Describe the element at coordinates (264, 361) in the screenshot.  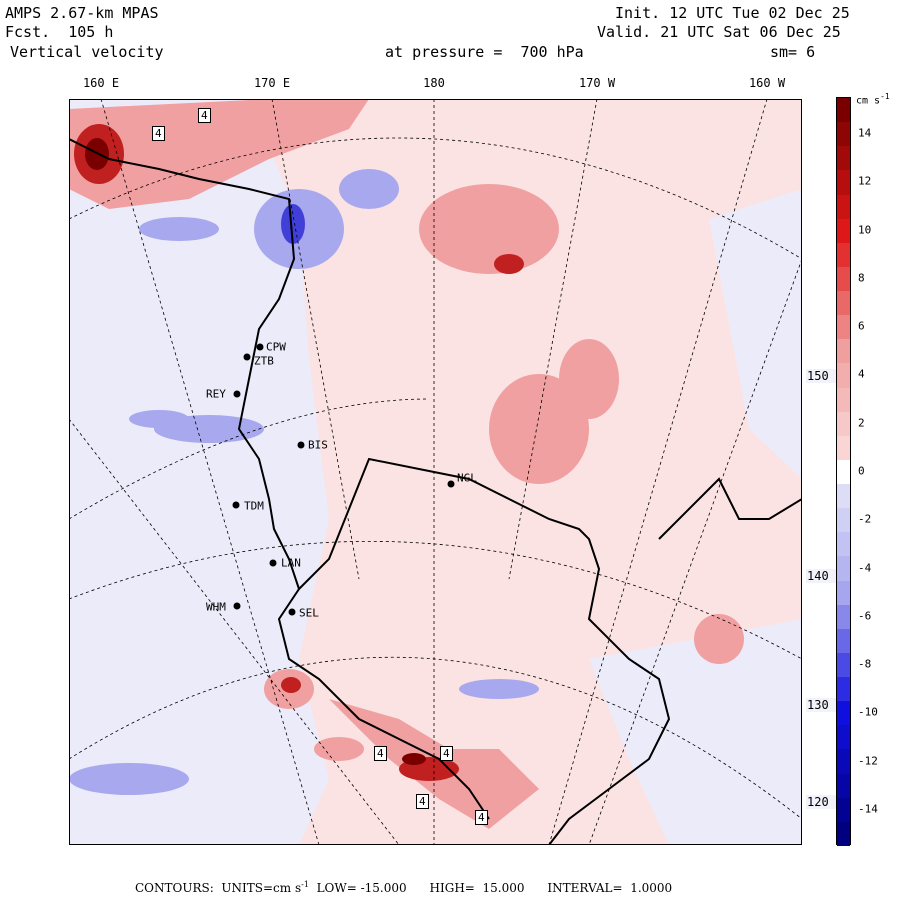
I see `station-label-ztb: ZTB` at that location.